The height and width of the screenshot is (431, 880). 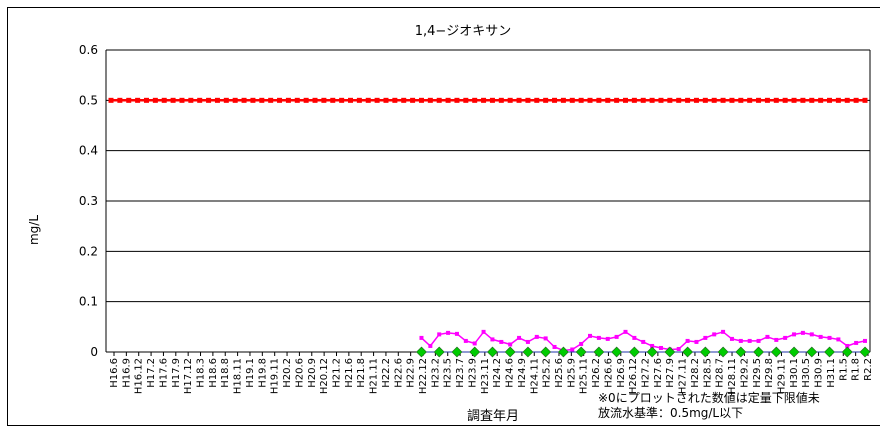 I want to click on x-tick-label: H30.5, so click(x=806, y=373).